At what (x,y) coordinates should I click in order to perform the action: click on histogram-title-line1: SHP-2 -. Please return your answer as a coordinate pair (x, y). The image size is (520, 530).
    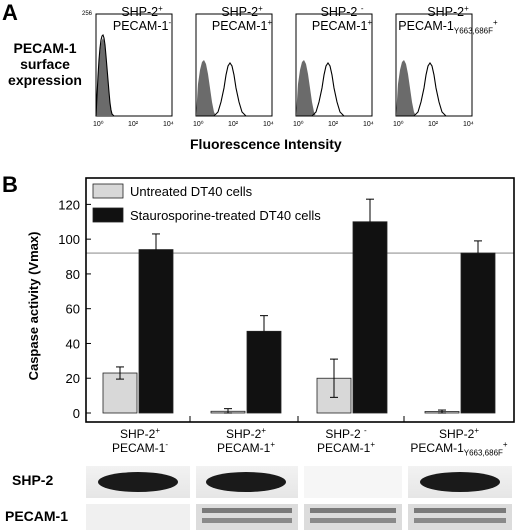
    Looking at the image, I should click on (342, 11).